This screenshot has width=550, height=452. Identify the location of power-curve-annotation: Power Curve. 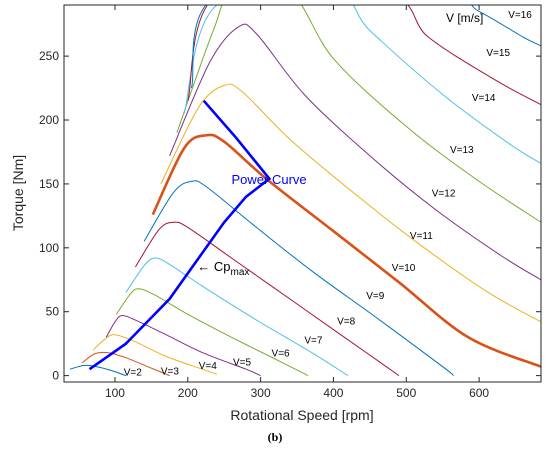
(268, 179).